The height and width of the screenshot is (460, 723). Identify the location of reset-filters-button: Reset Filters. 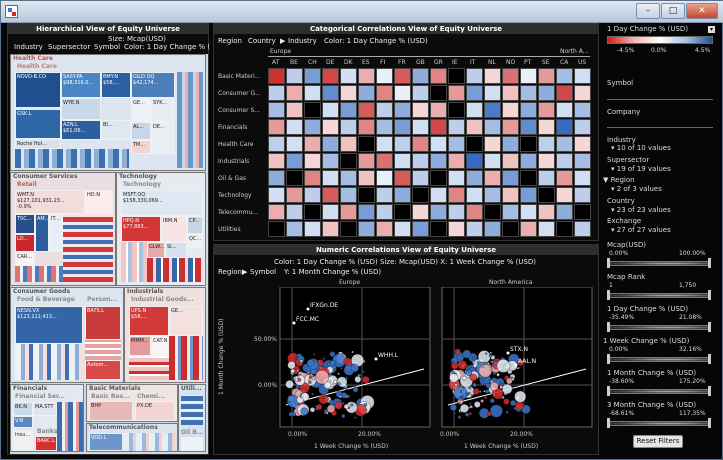
(658, 441).